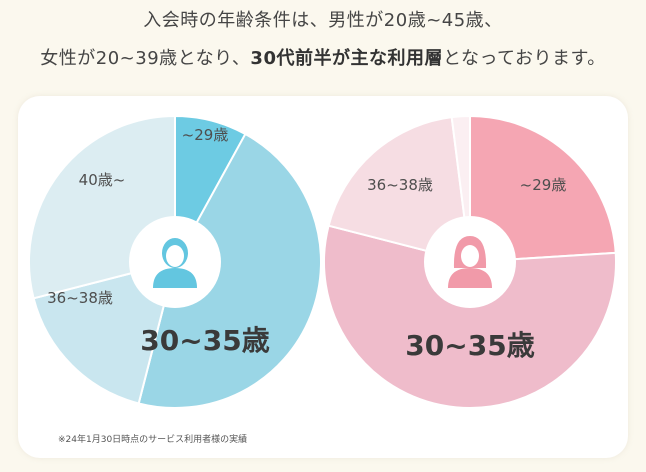  I want to click on heading-line-1: 入会時の年齢条件は、男性が20歳~45歳、, so click(323, 19).